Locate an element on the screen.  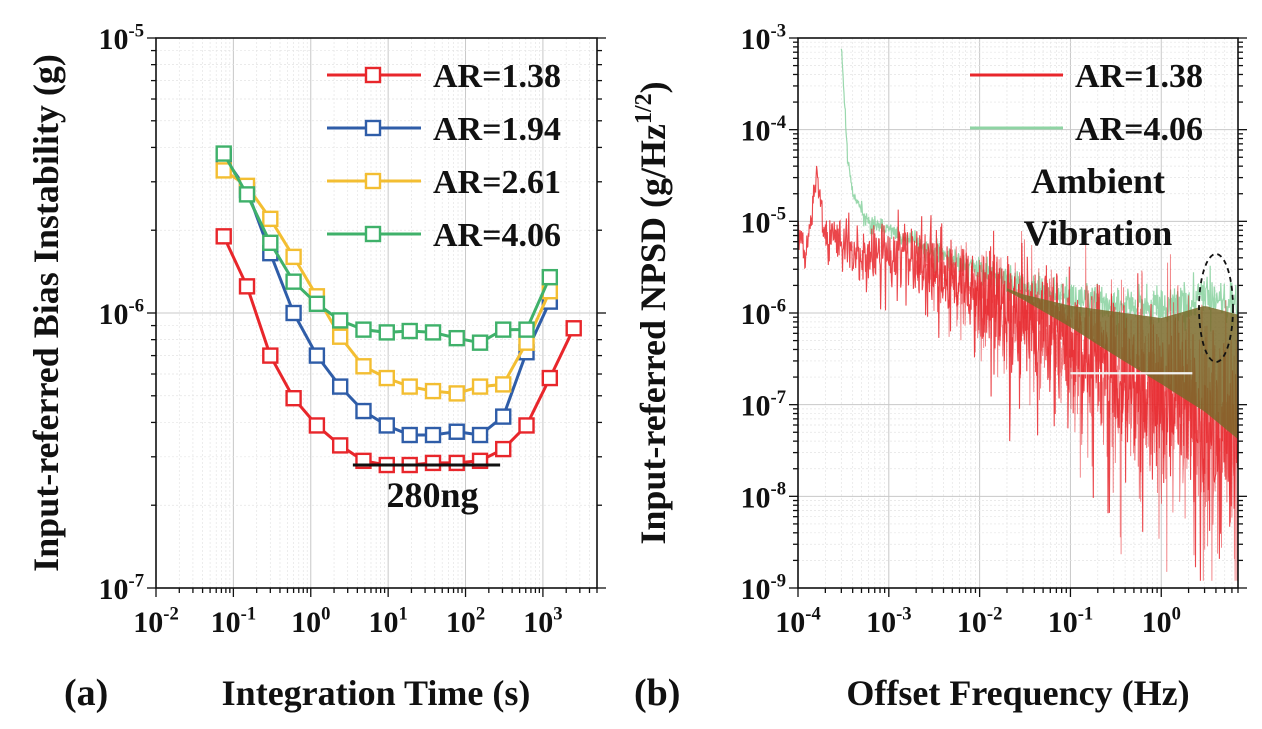
y-tick-label: 10⁻⁹ is located at coordinates (764, 588).